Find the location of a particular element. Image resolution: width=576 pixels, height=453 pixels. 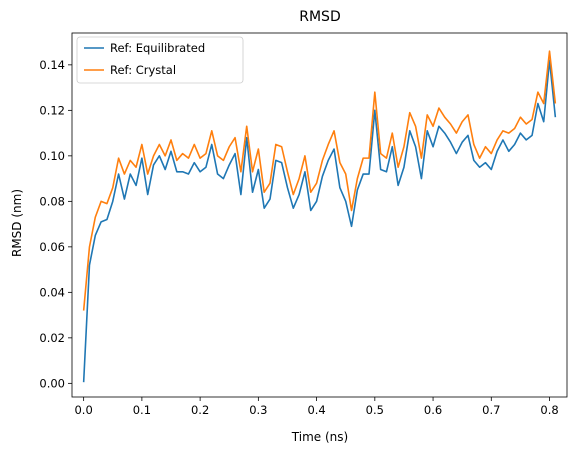

x-axis-label: Time (ns) is located at coordinates (319, 437).